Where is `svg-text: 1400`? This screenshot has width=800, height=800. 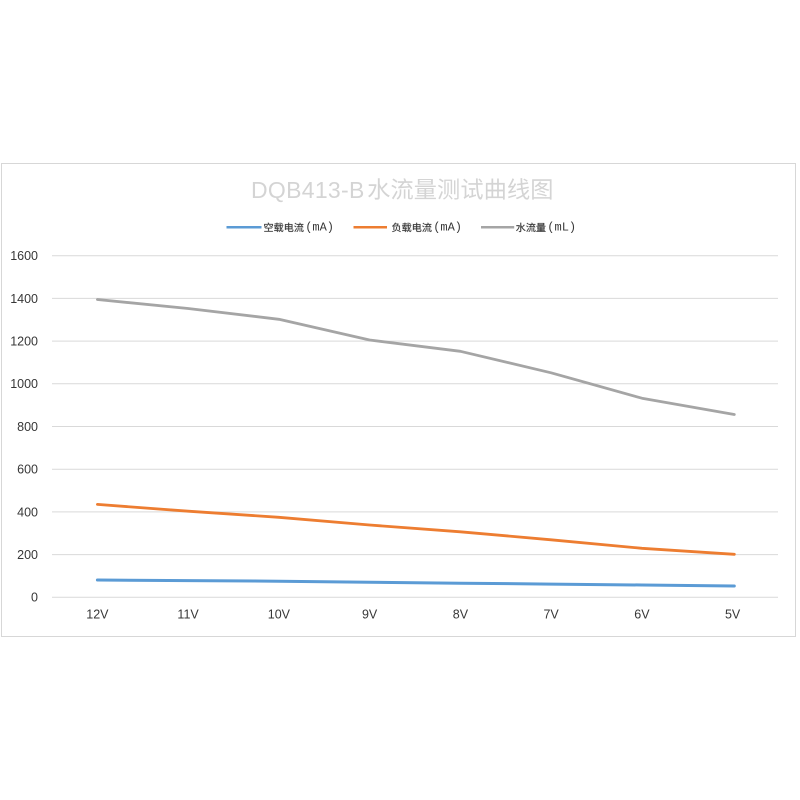
svg-text: 1400 is located at coordinates (24, 299).